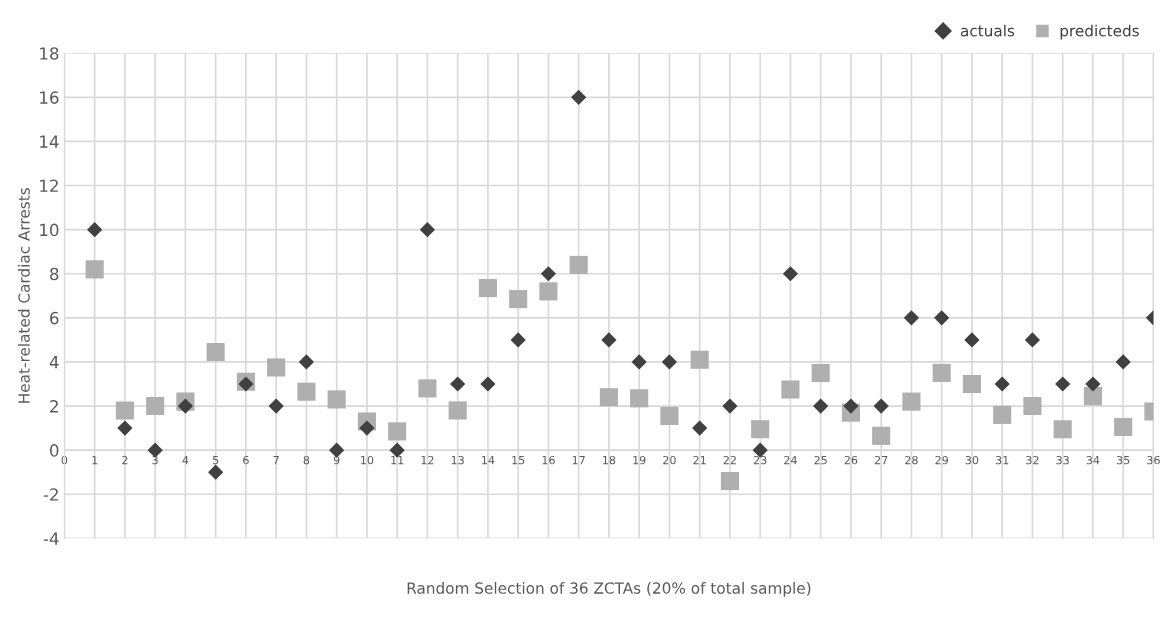 The width and height of the screenshot is (1171, 626). I want to click on x-tick-label: 25, so click(820, 460).